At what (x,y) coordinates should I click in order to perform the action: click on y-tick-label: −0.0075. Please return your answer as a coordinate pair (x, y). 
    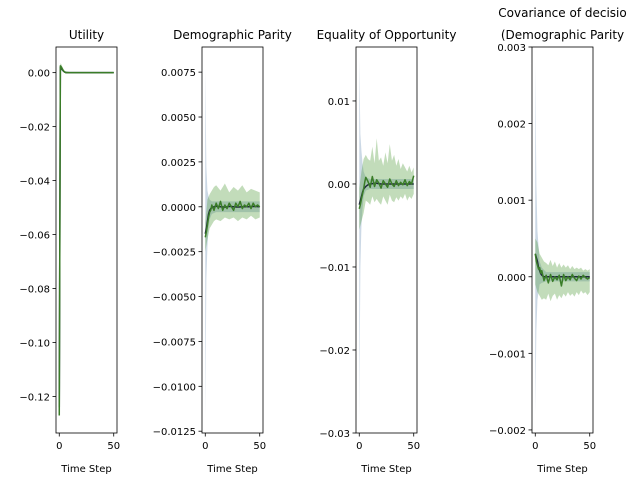
    Looking at the image, I should click on (174, 342).